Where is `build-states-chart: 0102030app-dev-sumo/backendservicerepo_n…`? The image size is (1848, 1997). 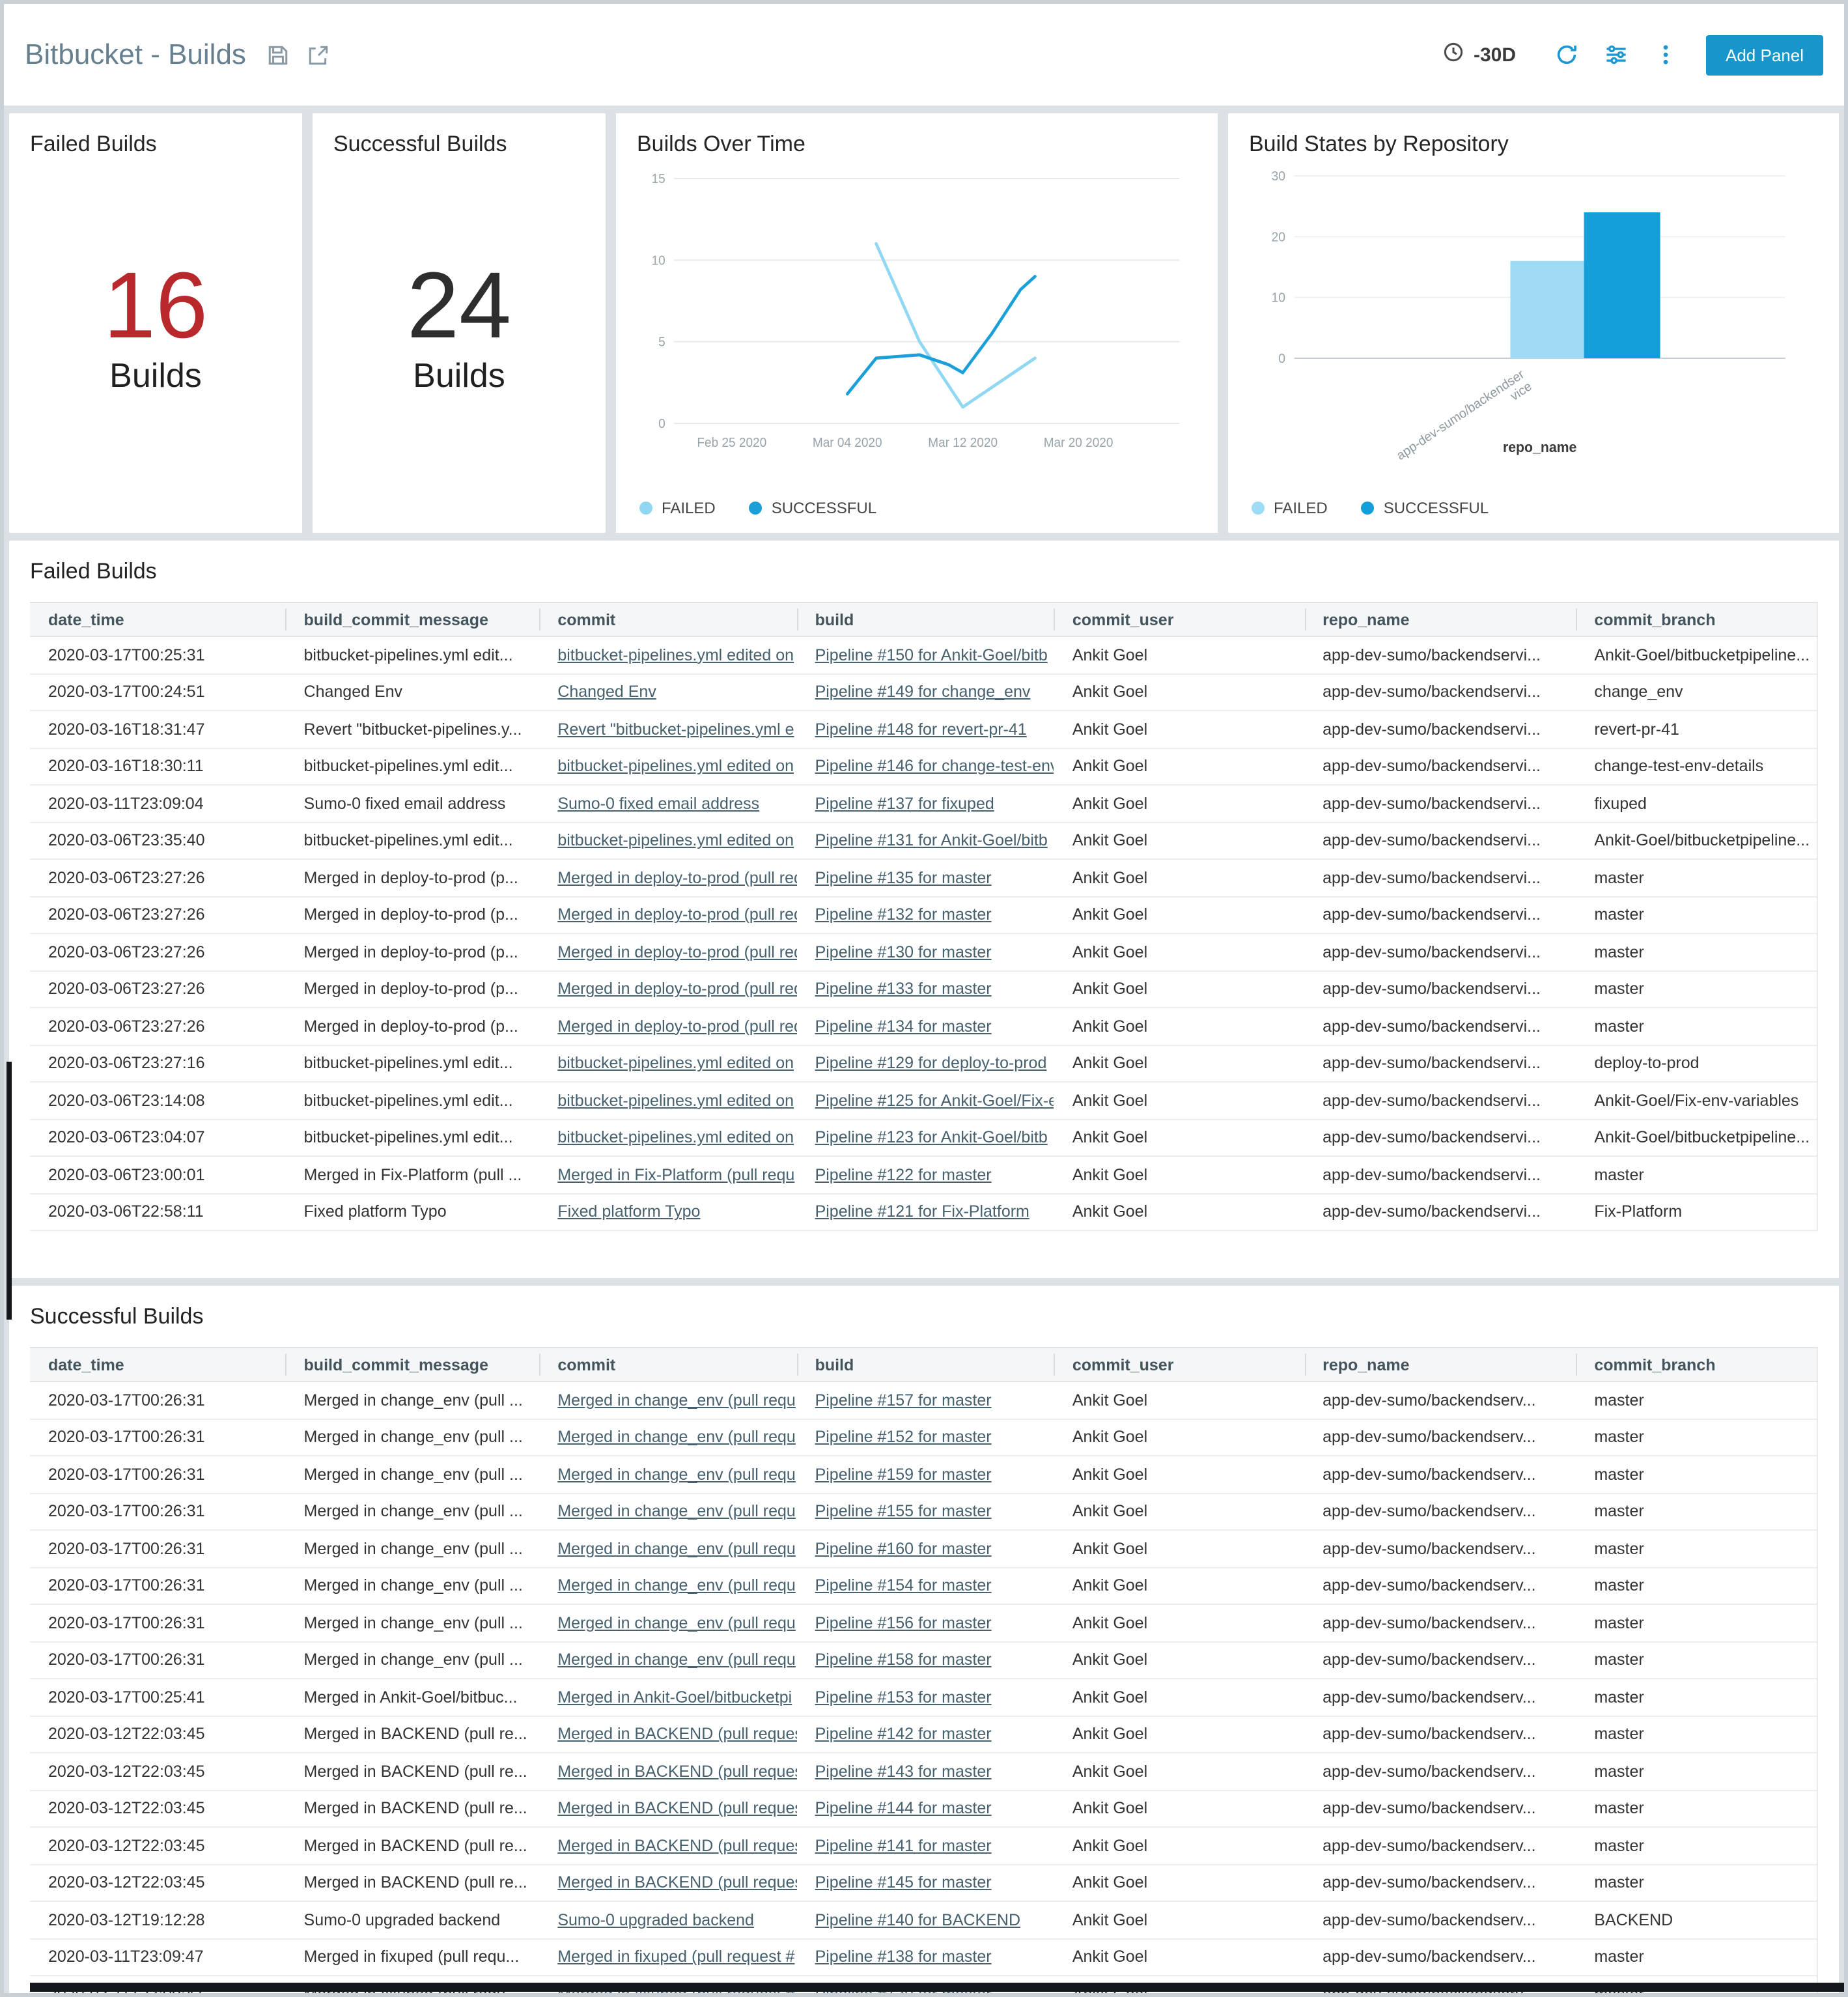 build-states-chart: 0102030app-dev-sumo/backendservicerepo_n… is located at coordinates (1534, 313).